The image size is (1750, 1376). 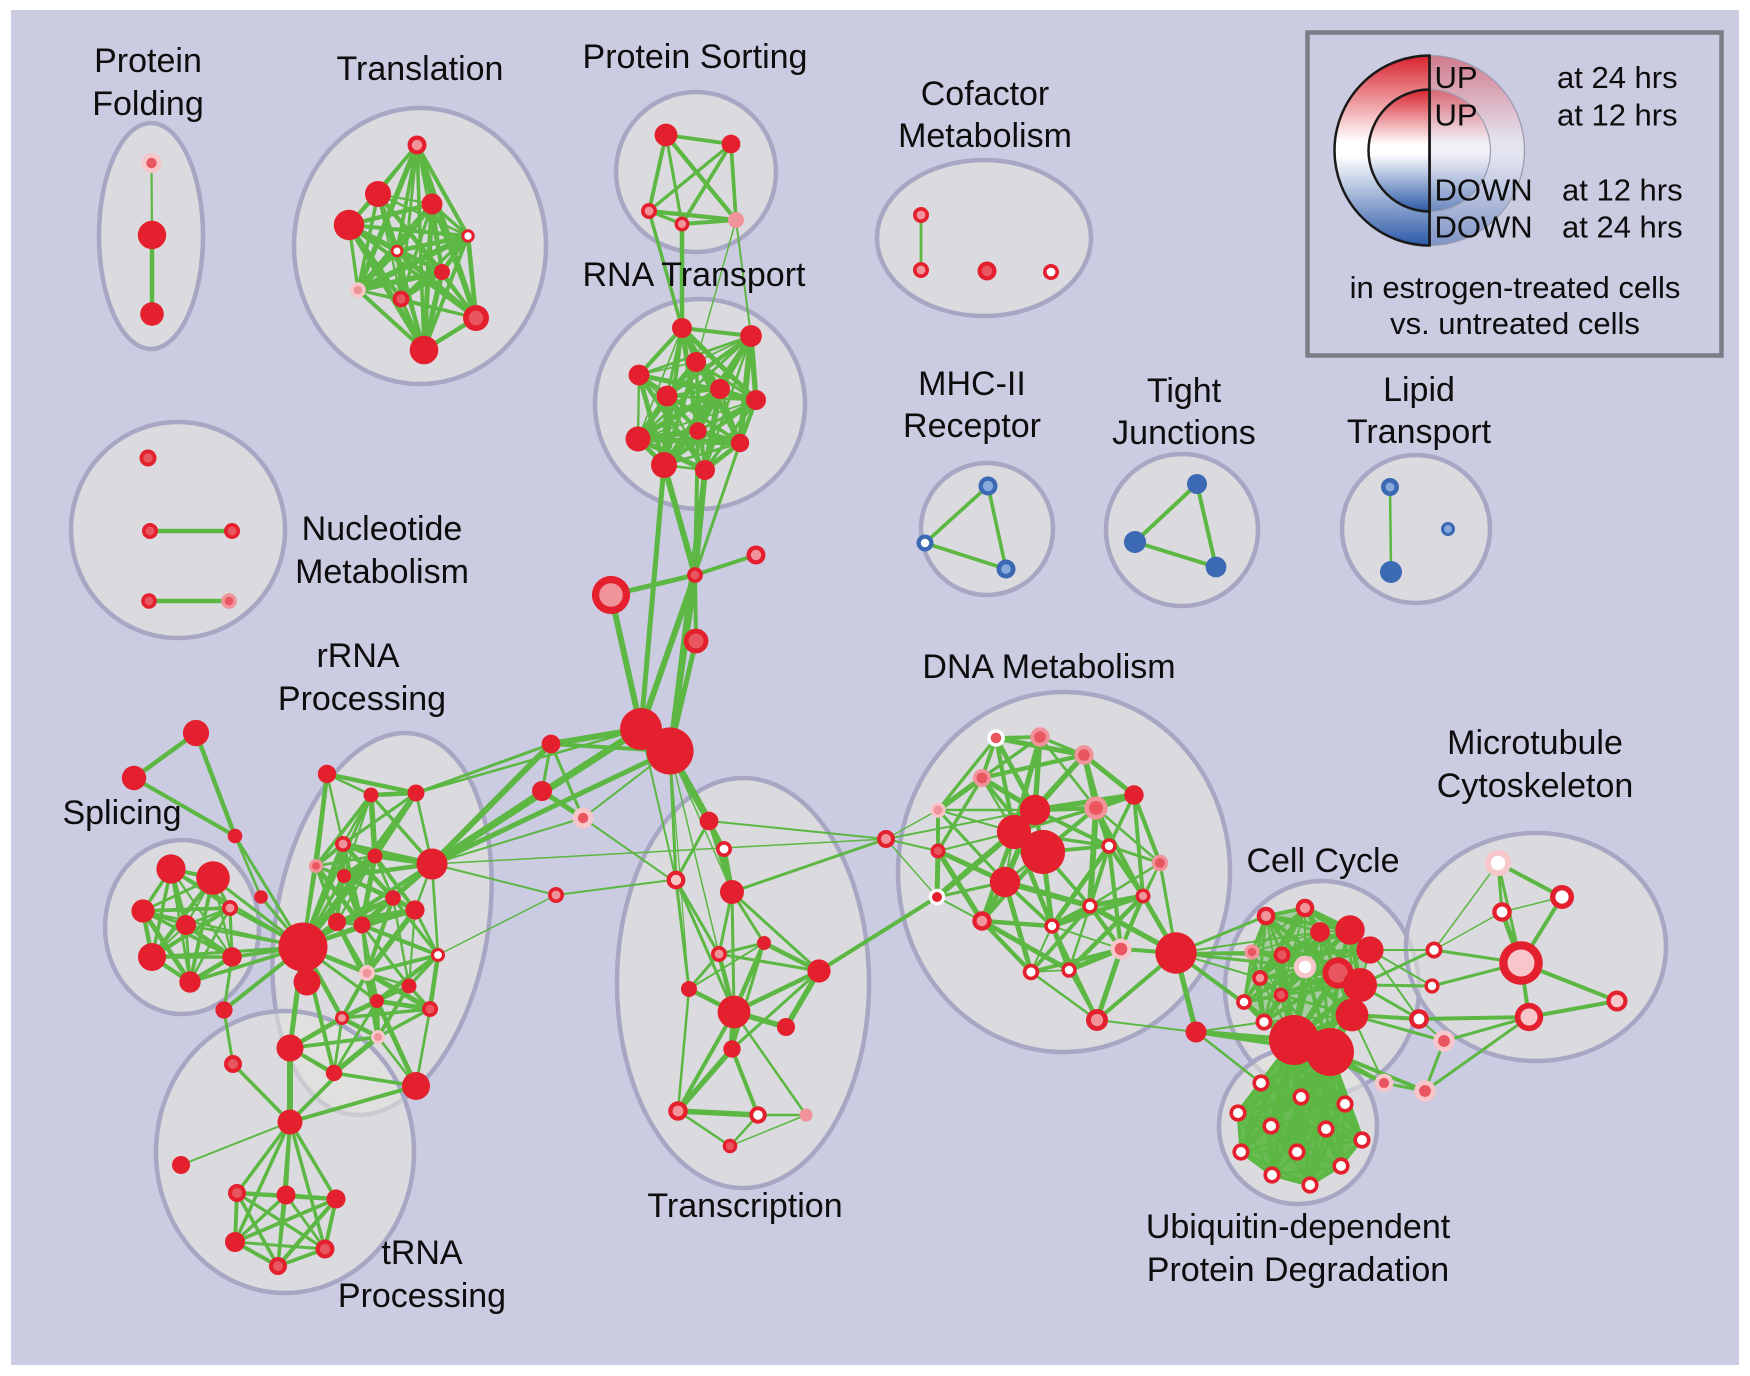 What do you see at coordinates (1298, 1227) in the screenshot?
I see `svg-text: Ubiquitin-dependent` at bounding box center [1298, 1227].